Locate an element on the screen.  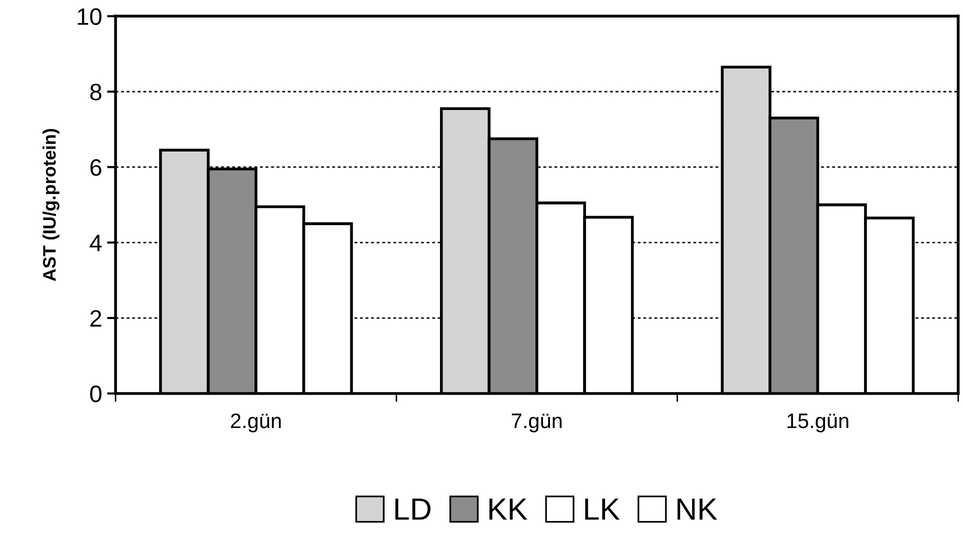
y-axis-title: AST (IU/g.protein) is located at coordinates (51, 205).